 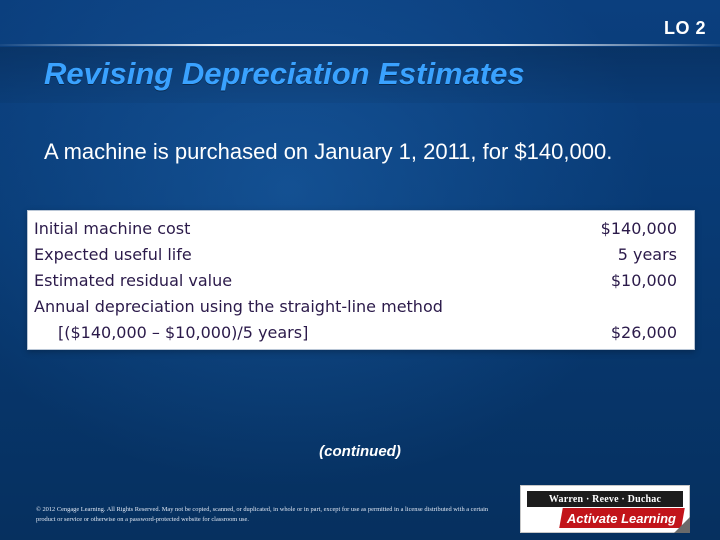 I want to click on logo-tagline-box: Activate Learning, so click(x=622, y=518).